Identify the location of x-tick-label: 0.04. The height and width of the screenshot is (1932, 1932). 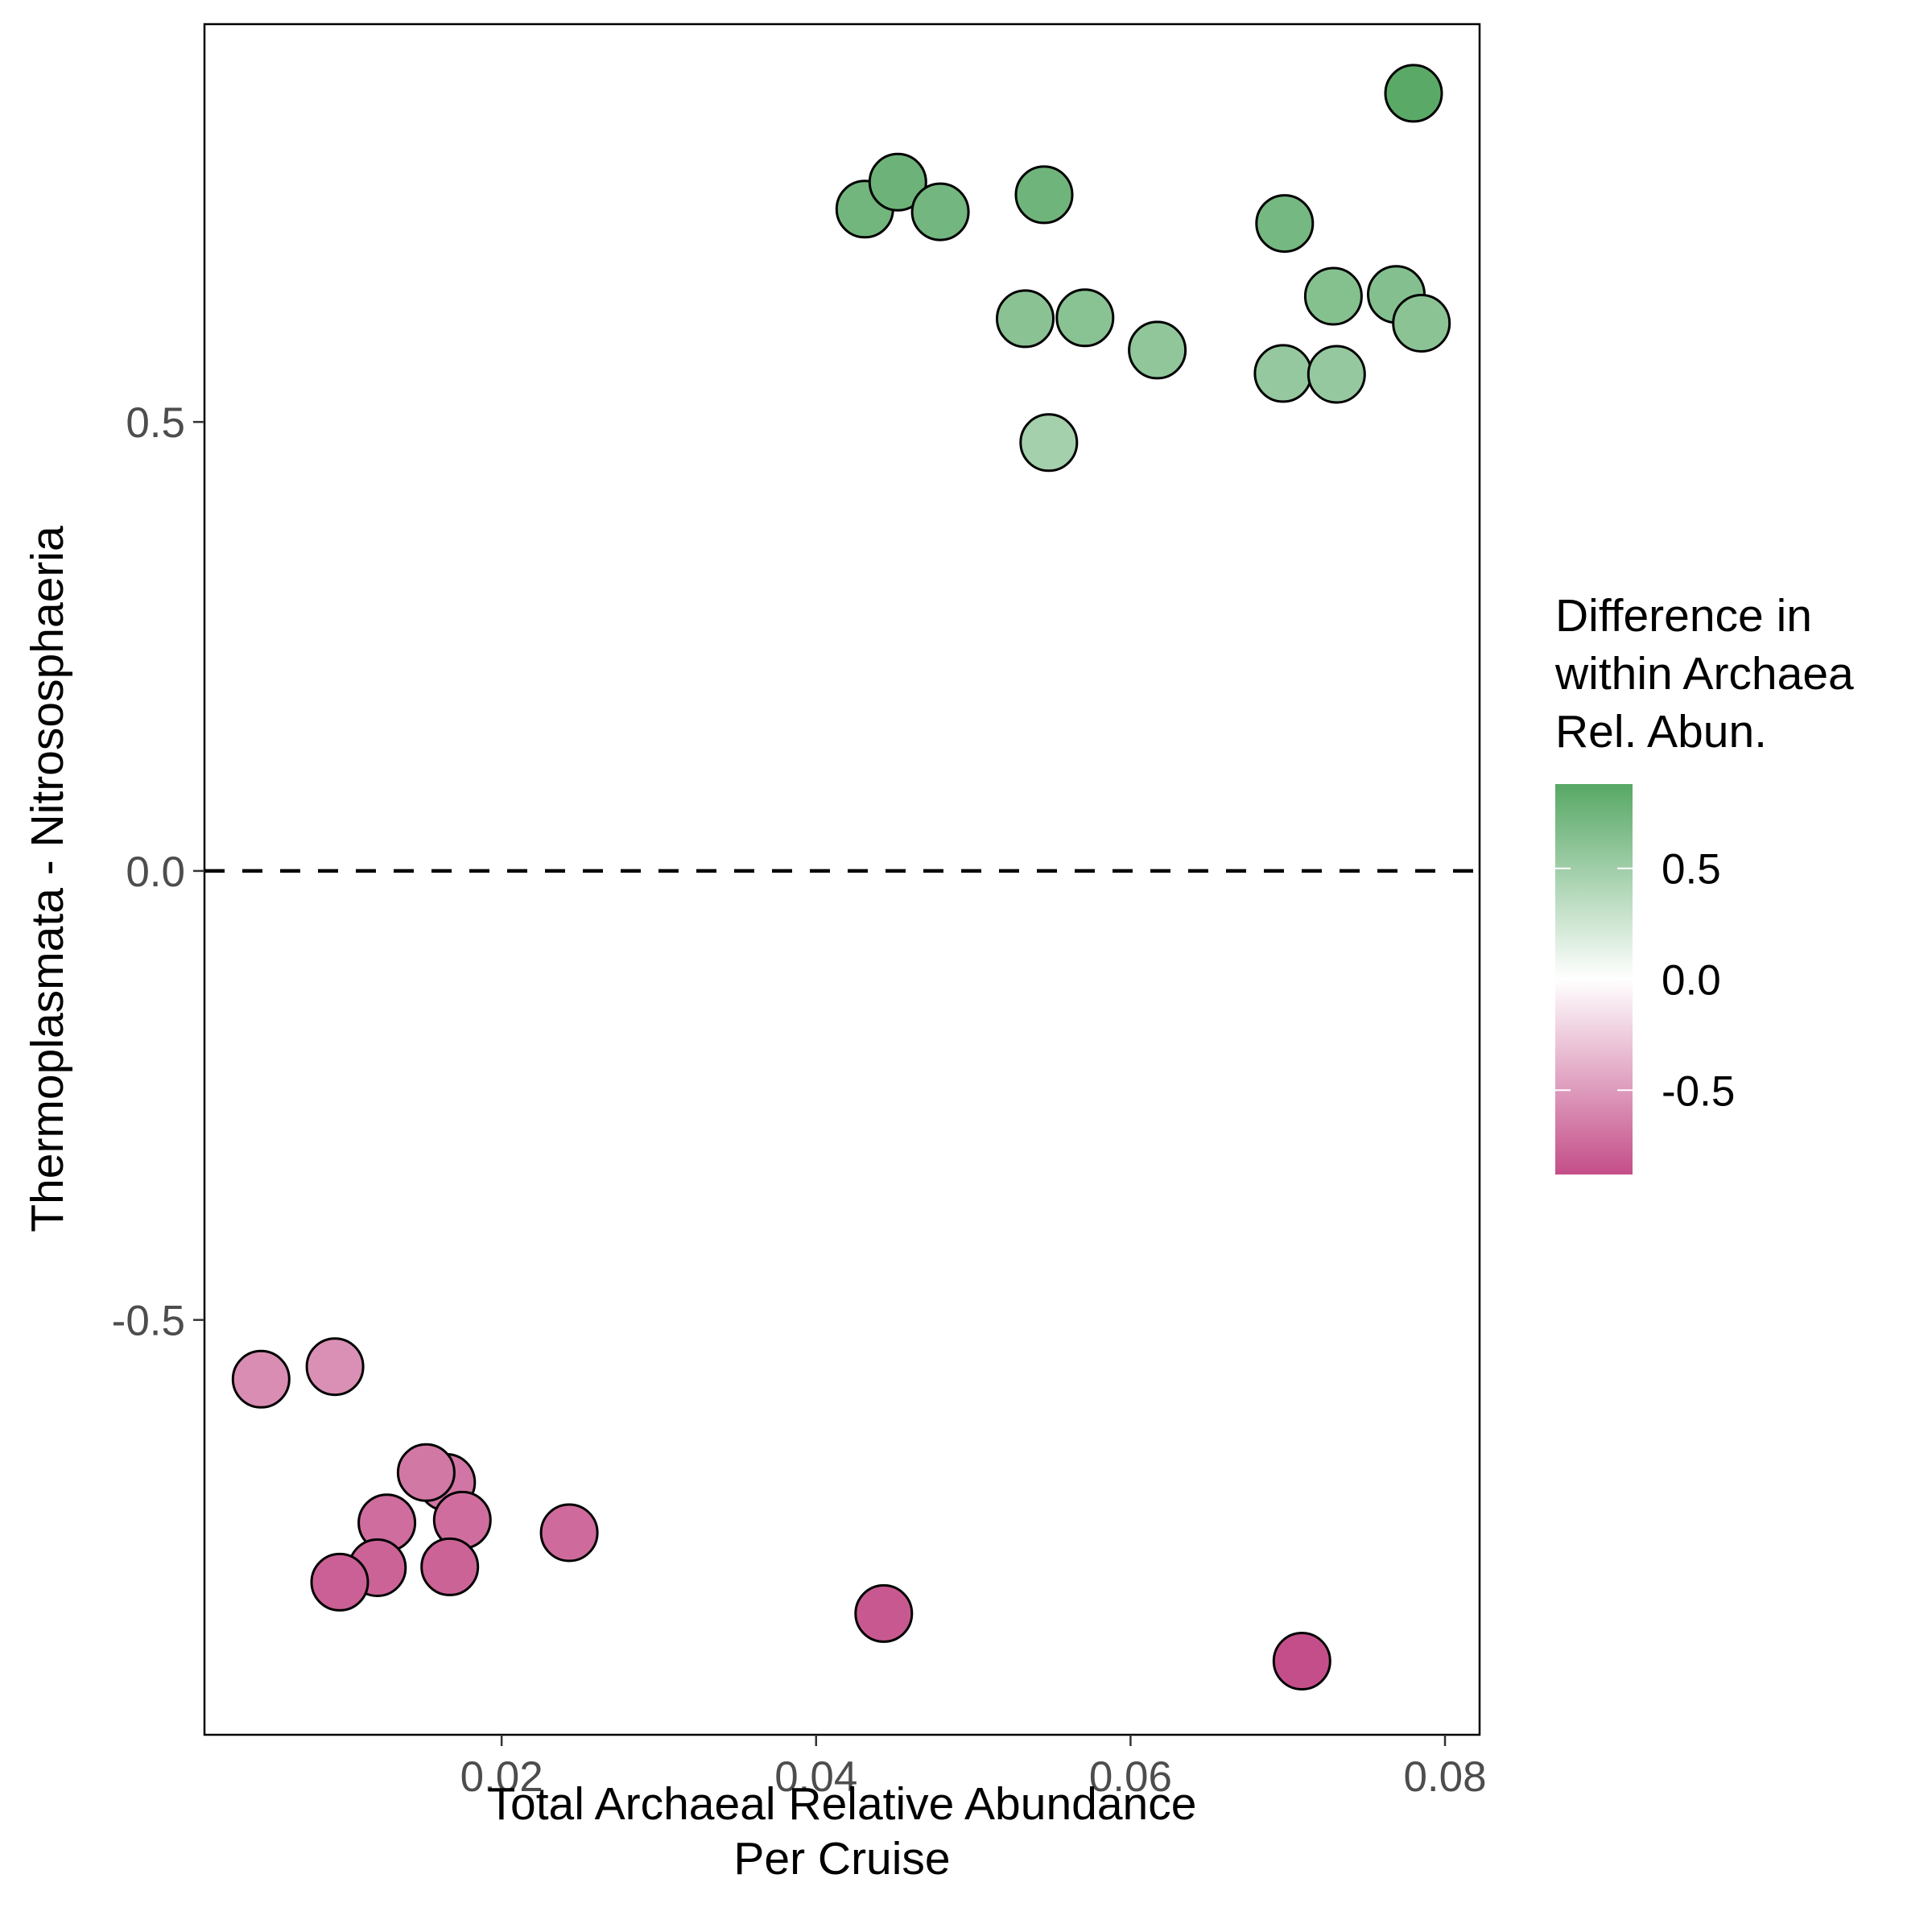
(815, 1777).